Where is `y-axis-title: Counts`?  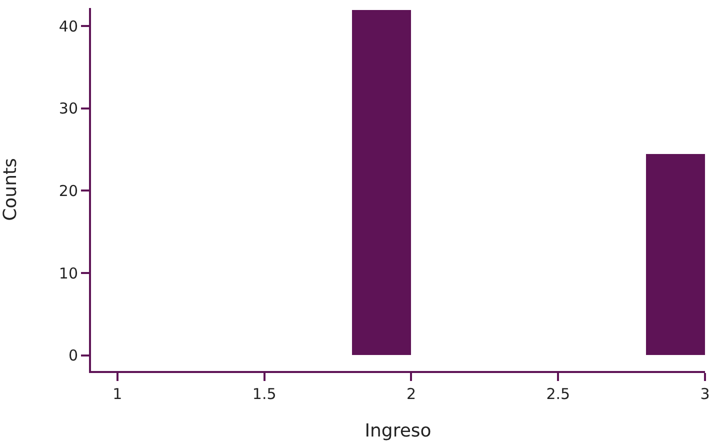 y-axis-title: Counts is located at coordinates (10, 189).